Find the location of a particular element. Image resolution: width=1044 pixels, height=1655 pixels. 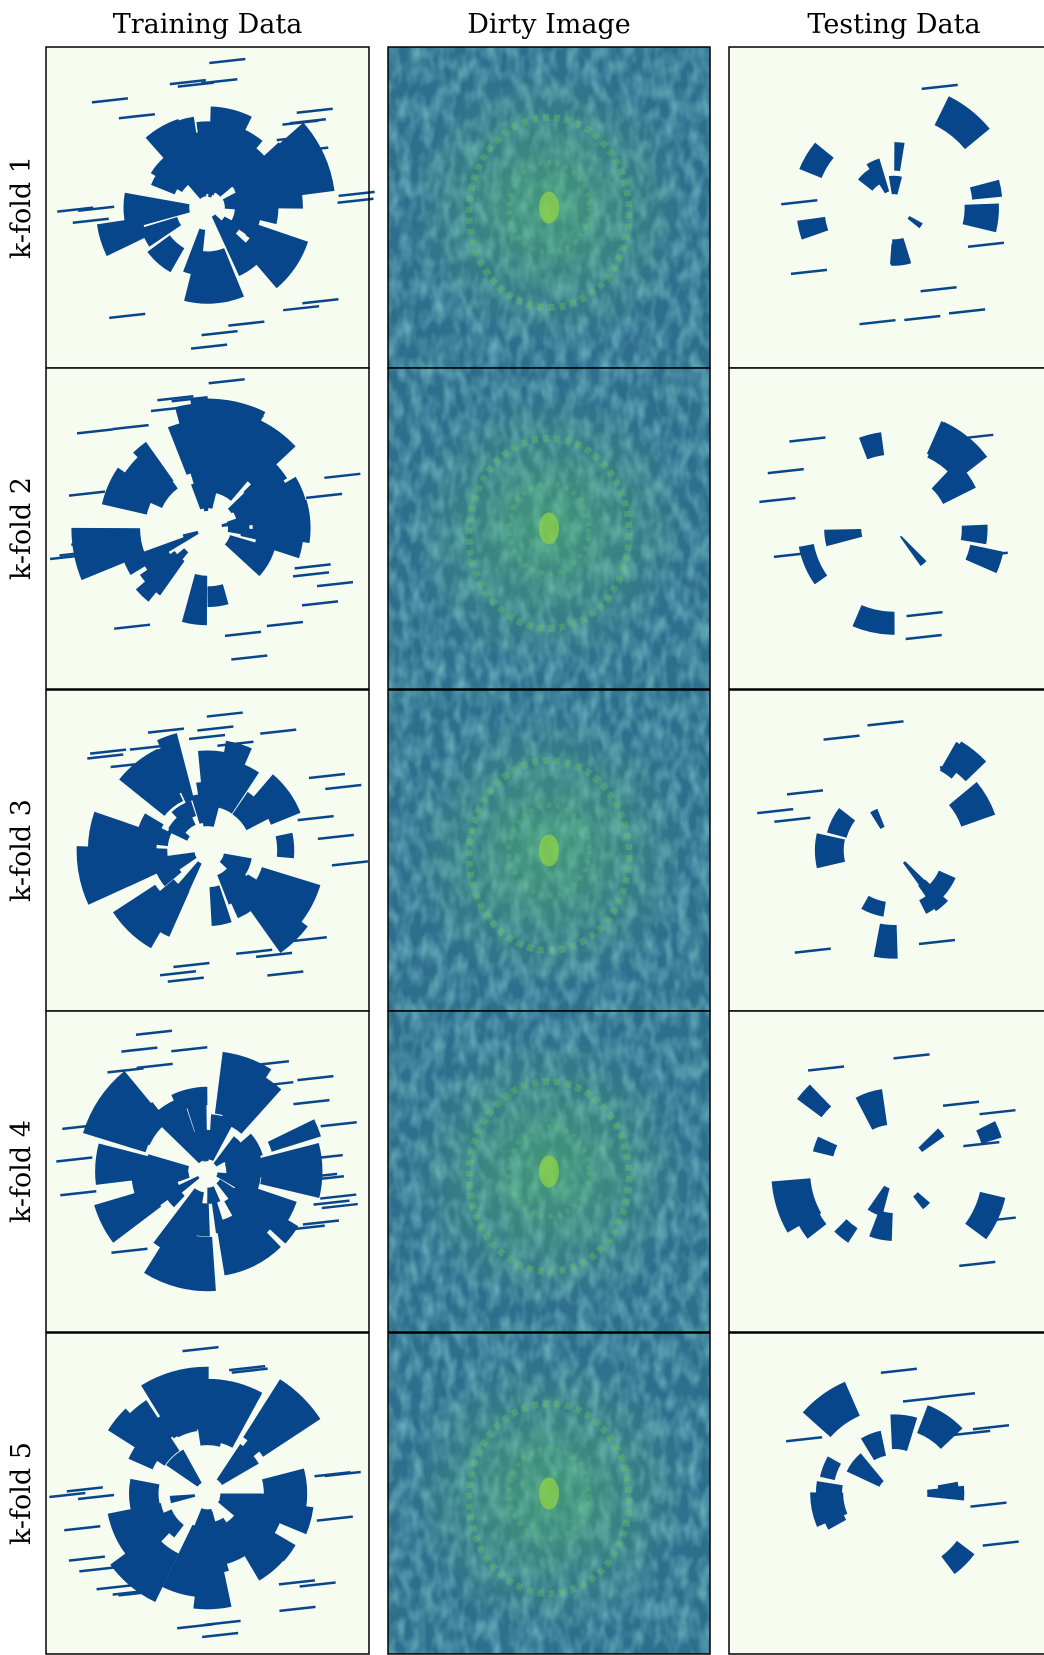

row-label: k-fold 3 is located at coordinates (21, 850).